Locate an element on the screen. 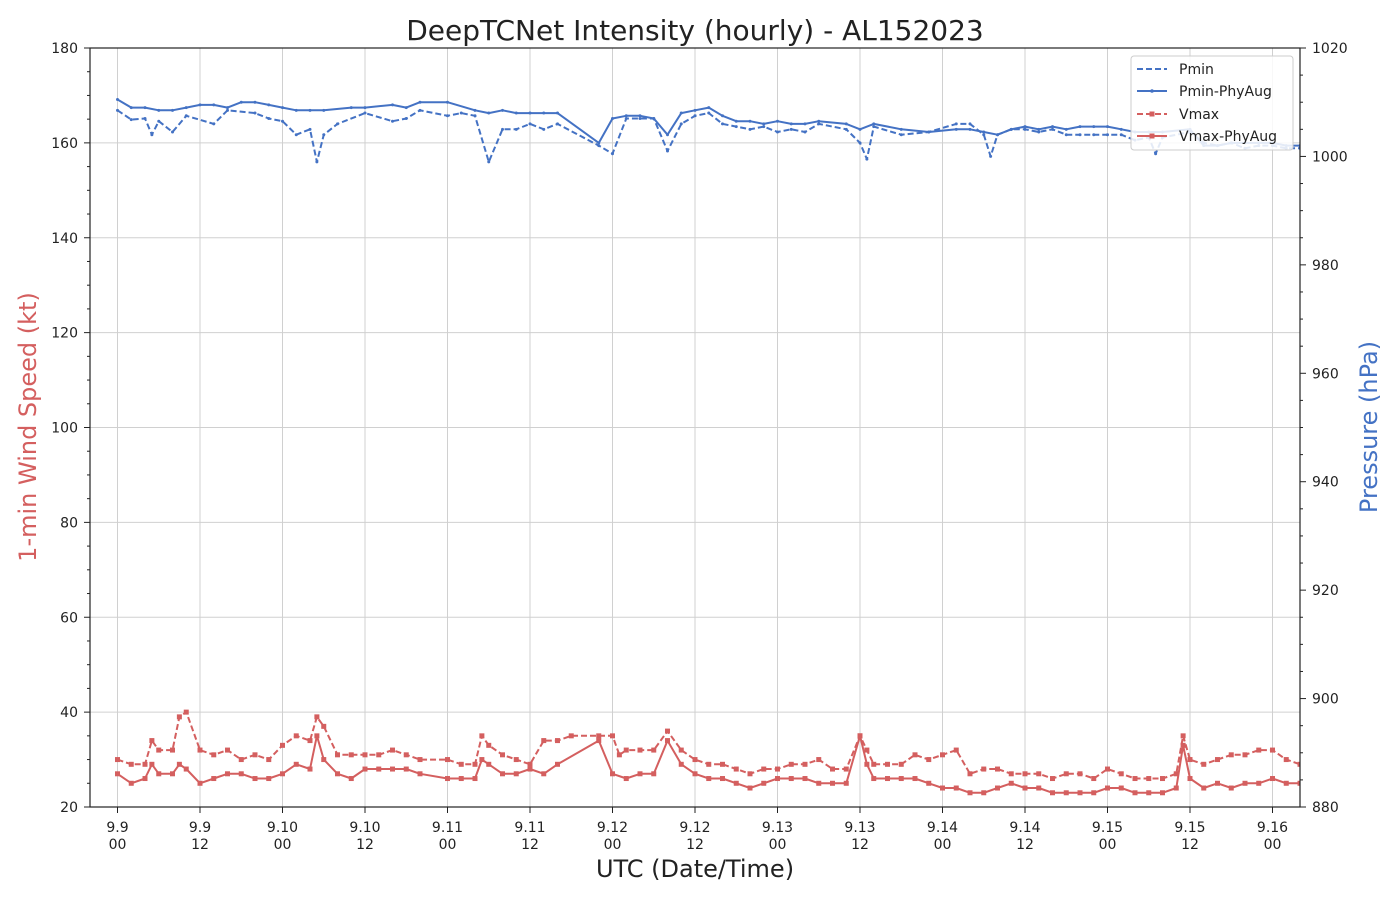 This screenshot has height=900, width=1400. left-tick-label: 180 is located at coordinates (64, 49).